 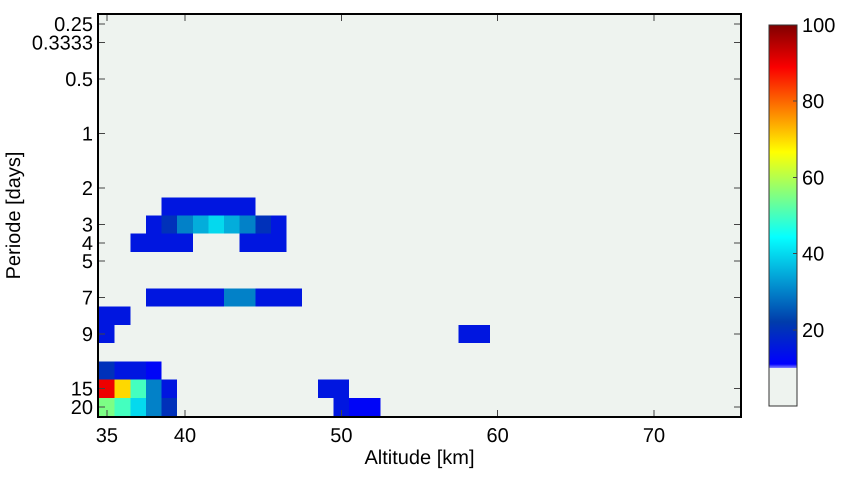 I want to click on y-tick-label: 0.5, so click(x=79, y=79).